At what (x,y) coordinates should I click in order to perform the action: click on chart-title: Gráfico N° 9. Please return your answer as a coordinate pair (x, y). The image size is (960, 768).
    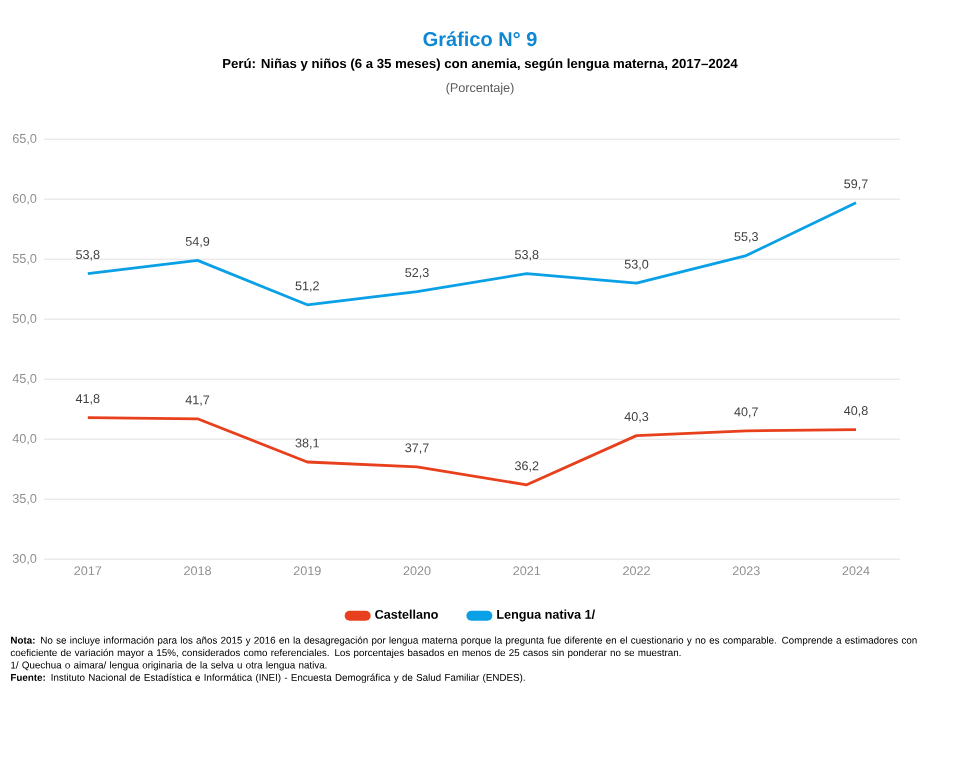
    Looking at the image, I should click on (480, 39).